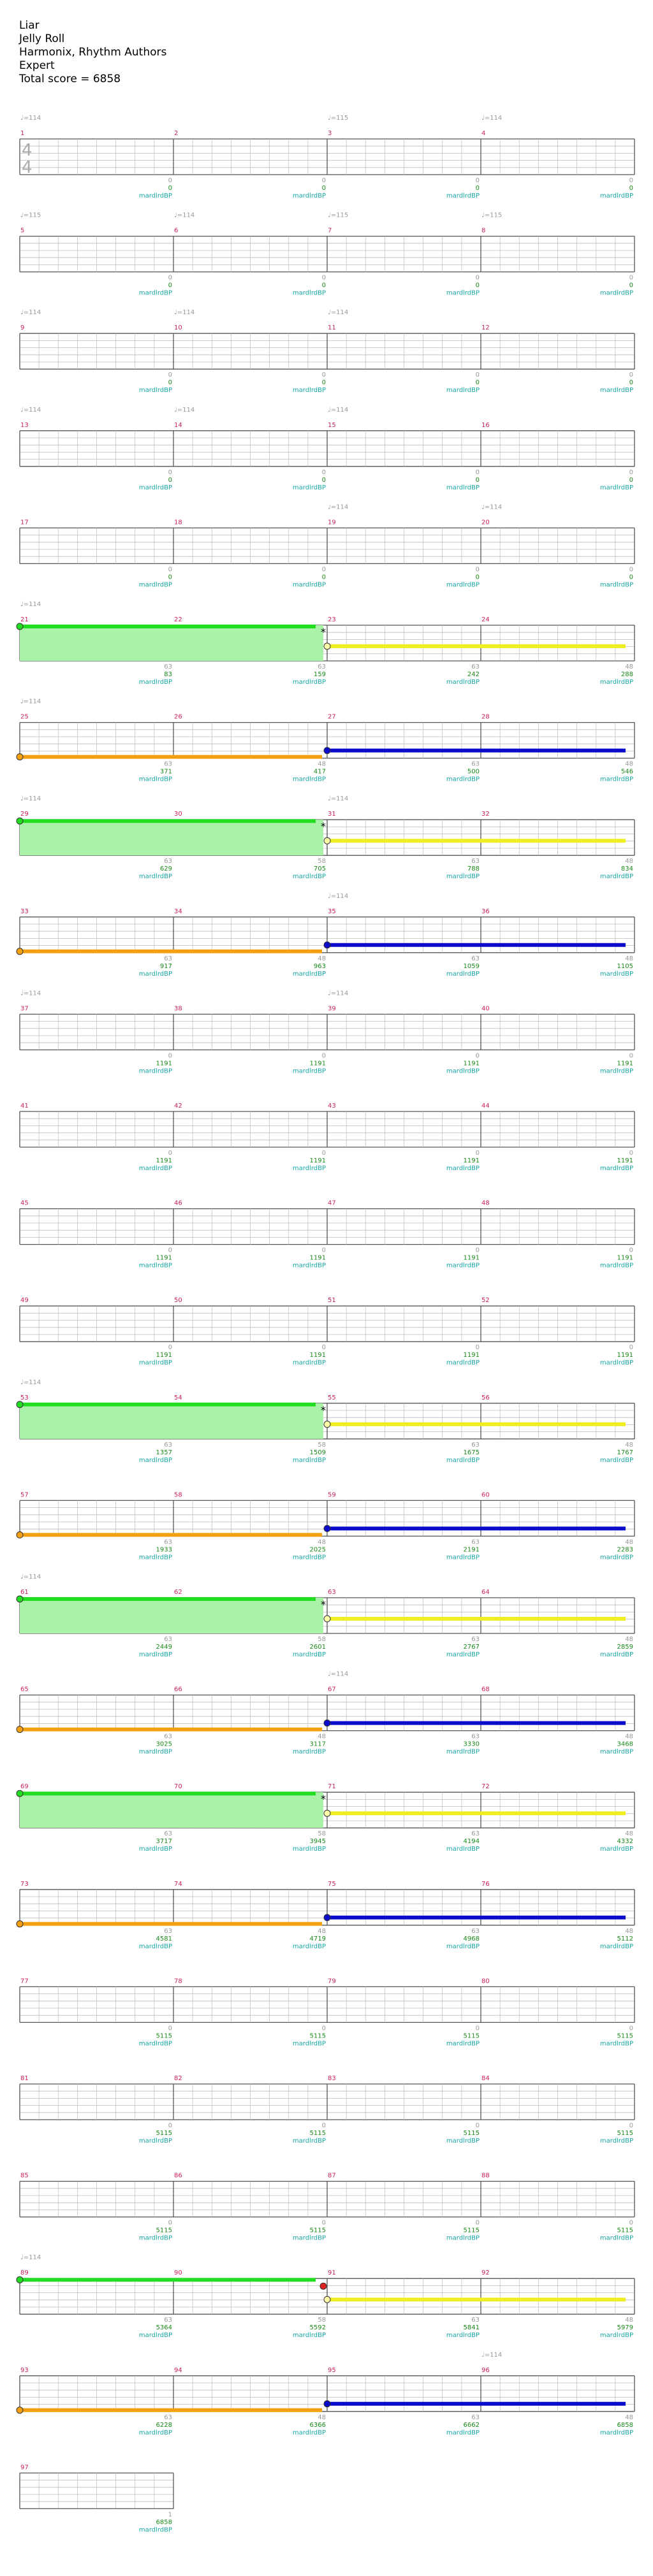  I want to click on overdrive-region, so click(172, 1421).